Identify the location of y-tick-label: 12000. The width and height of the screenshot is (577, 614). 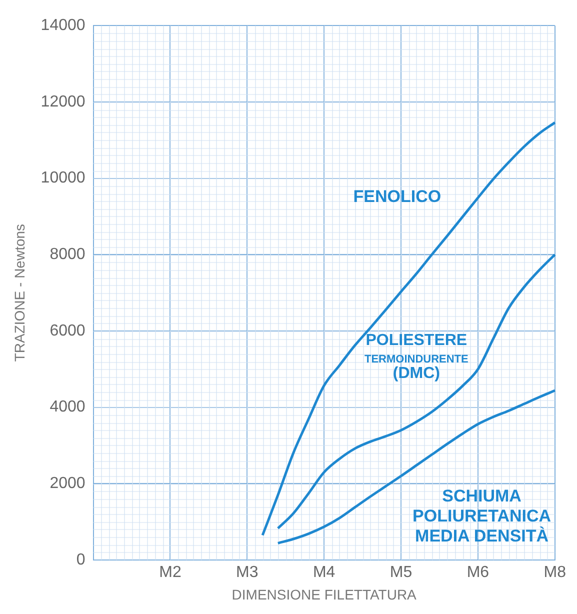
(63, 101).